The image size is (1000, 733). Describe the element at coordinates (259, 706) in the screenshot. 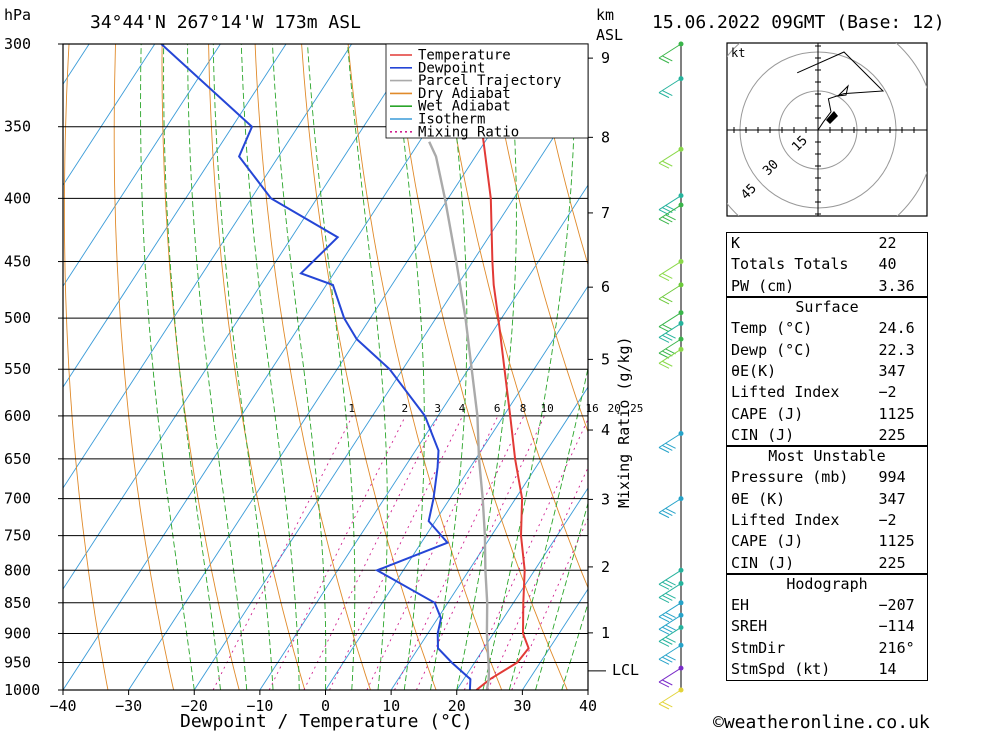

I see `x-tick-label: −10` at that location.